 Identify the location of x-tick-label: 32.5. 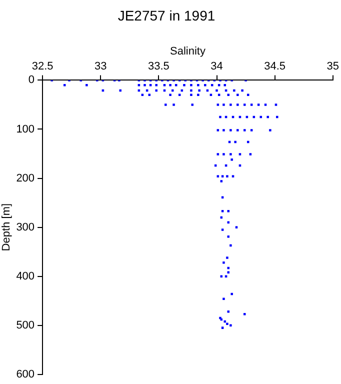
(43, 66).